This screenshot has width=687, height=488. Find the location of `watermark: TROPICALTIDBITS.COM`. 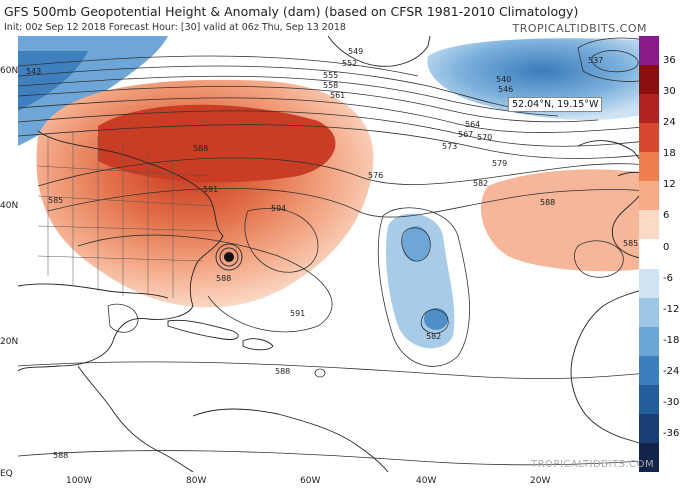

watermark: TROPICALTIDBITS.COM is located at coordinates (593, 464).